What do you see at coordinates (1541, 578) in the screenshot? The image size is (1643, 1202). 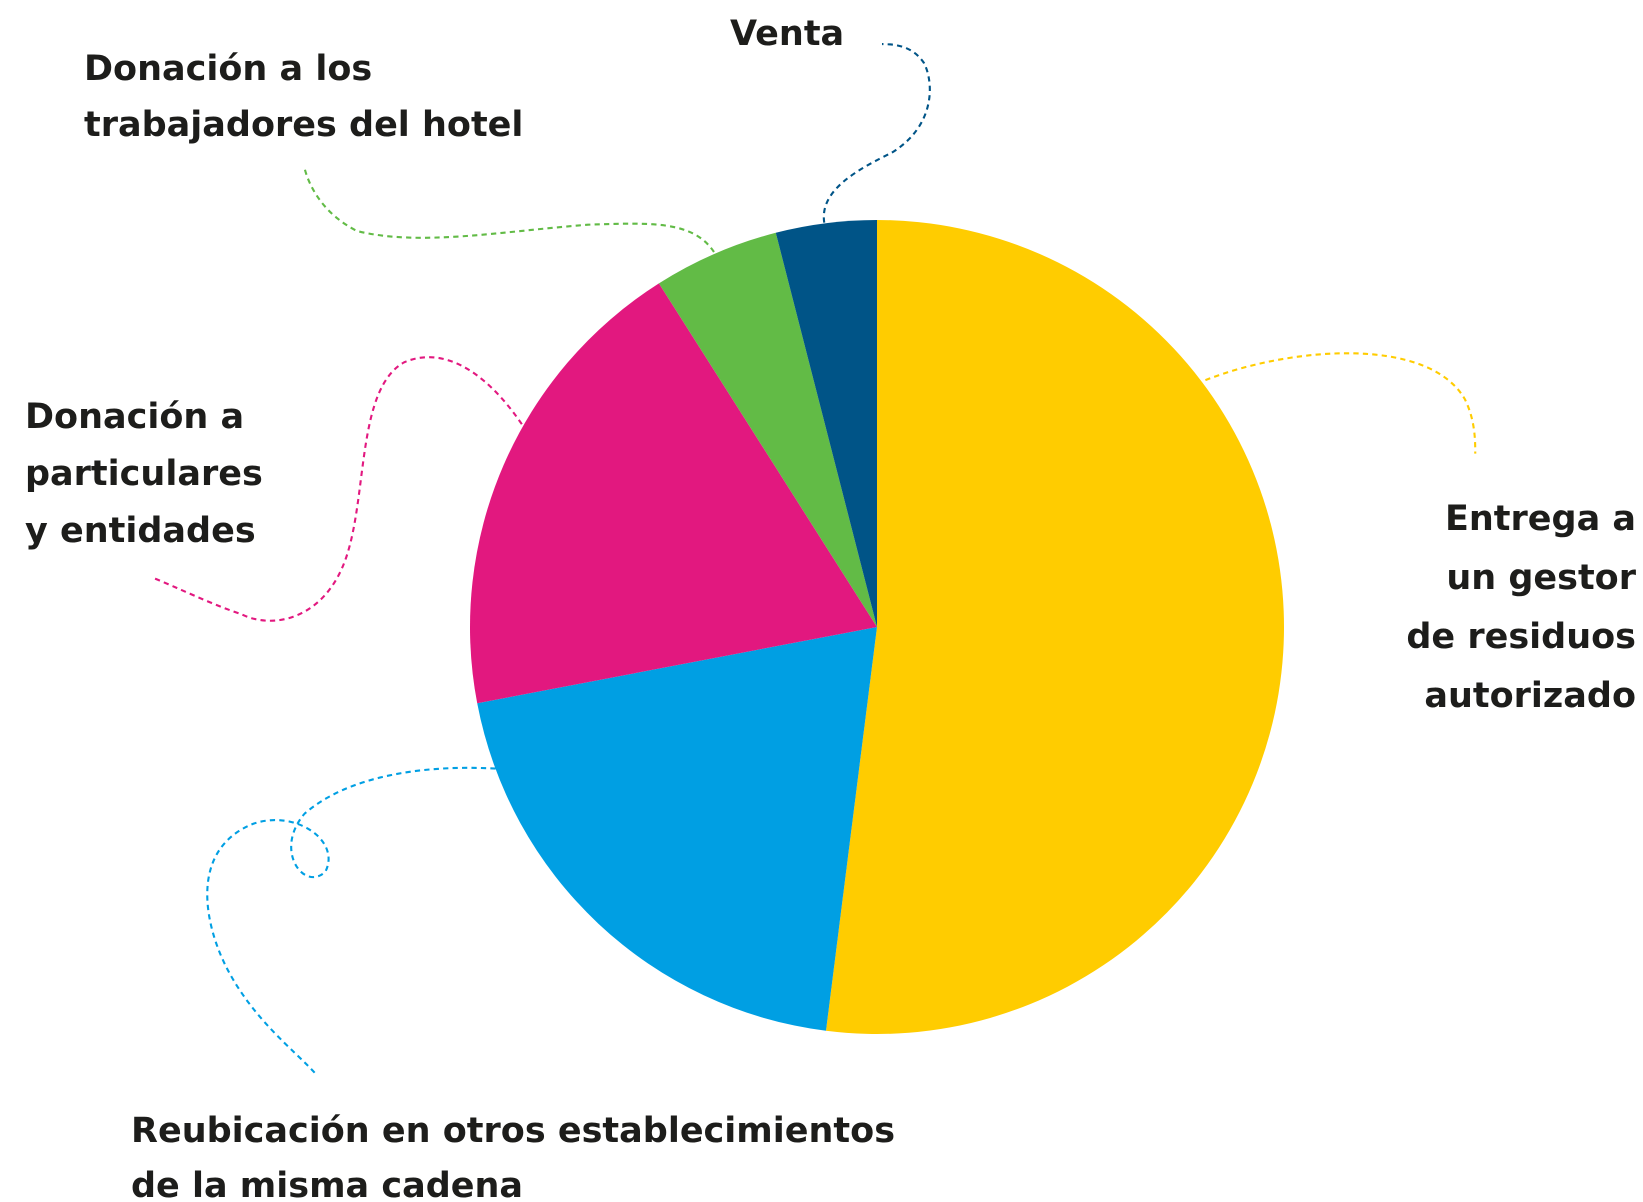 I see `slice-label: un gestor` at bounding box center [1541, 578].